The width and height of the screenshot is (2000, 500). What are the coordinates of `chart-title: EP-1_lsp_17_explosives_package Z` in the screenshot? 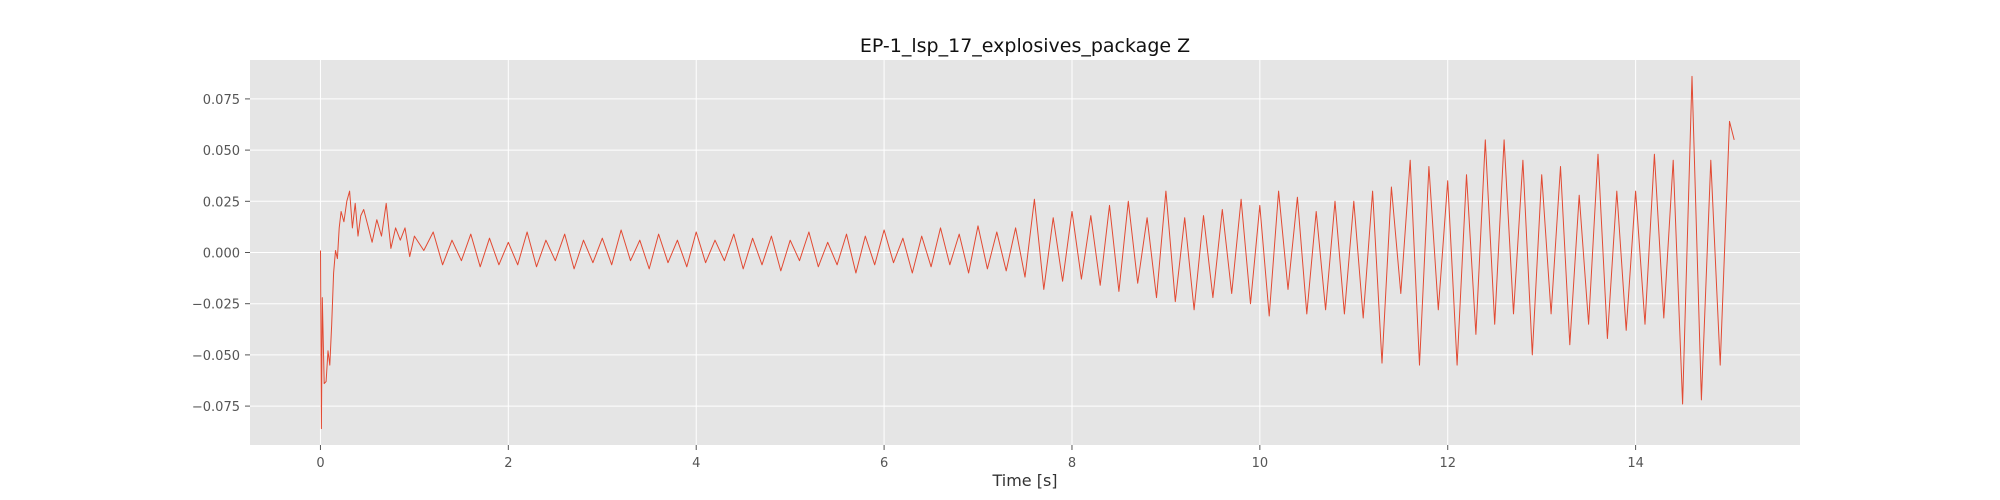 It's located at (1025, 46).